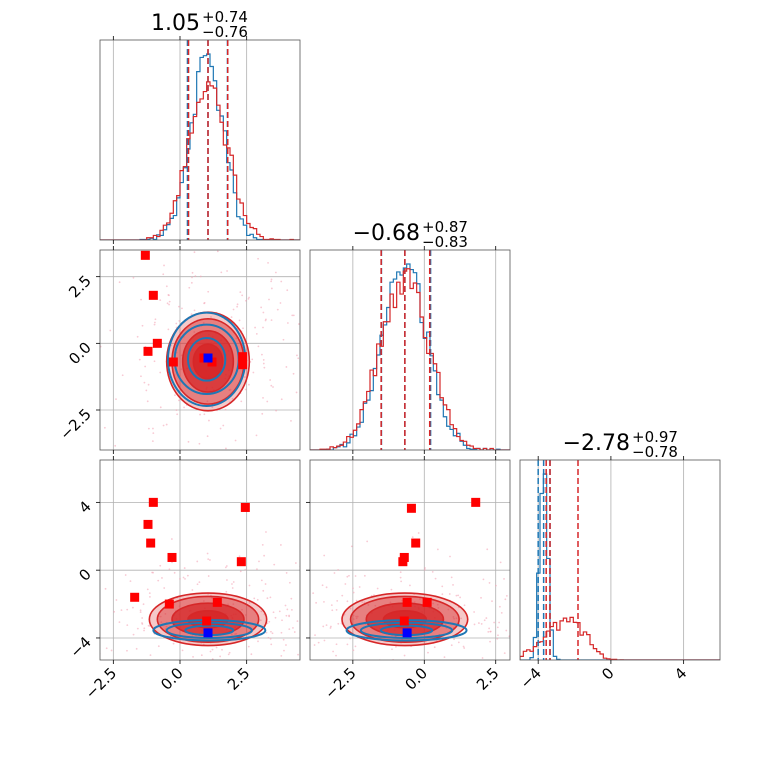 The image size is (760, 764). What do you see at coordinates (208, 358) in the screenshot?
I see `pair-2-1-blue-marker` at bounding box center [208, 358].